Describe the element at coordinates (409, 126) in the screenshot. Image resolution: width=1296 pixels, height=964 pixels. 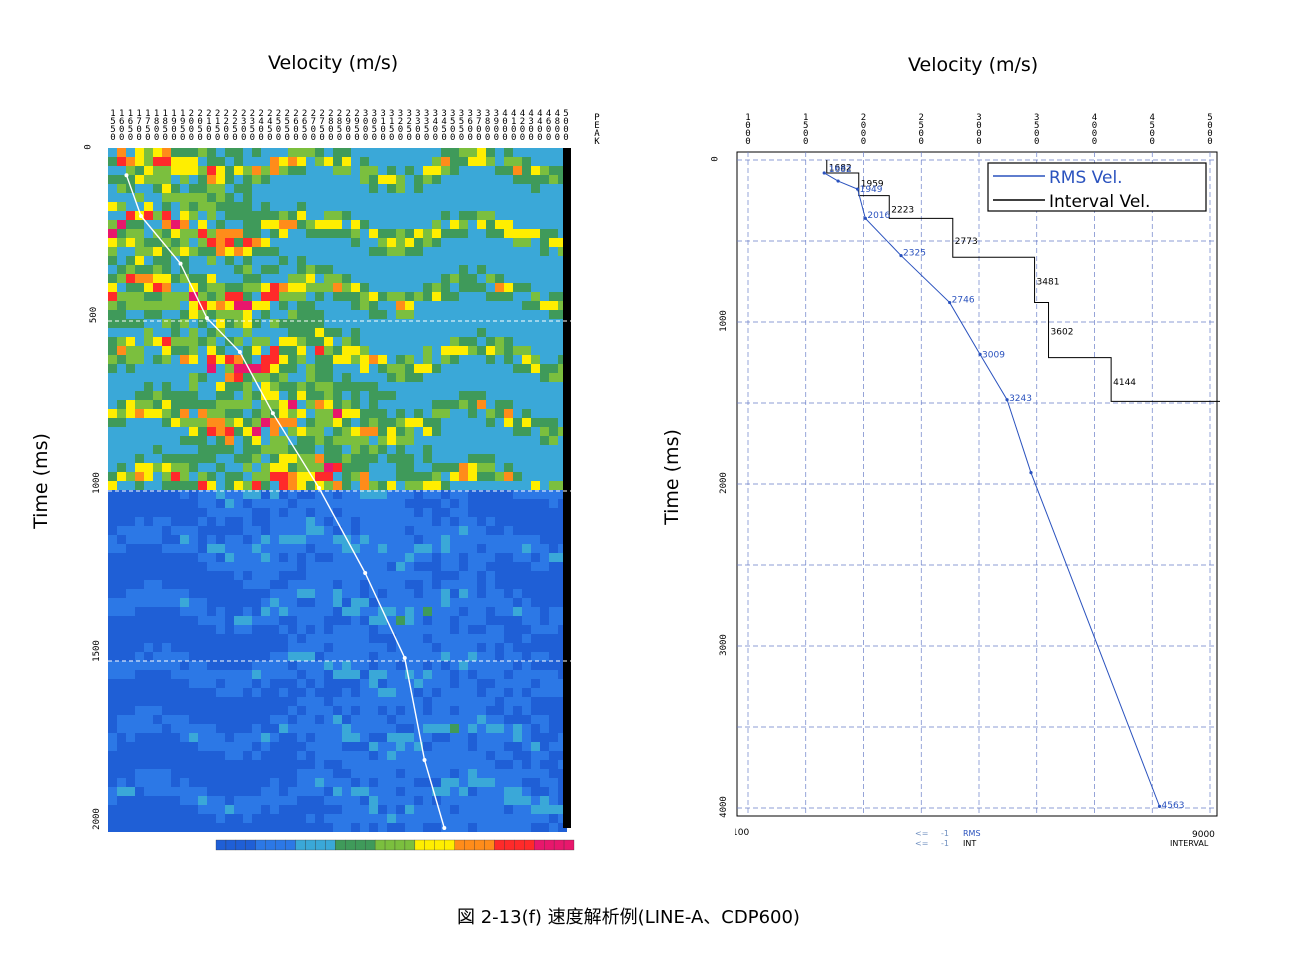
I see `left-x-tick: 3 2 5 0` at that location.